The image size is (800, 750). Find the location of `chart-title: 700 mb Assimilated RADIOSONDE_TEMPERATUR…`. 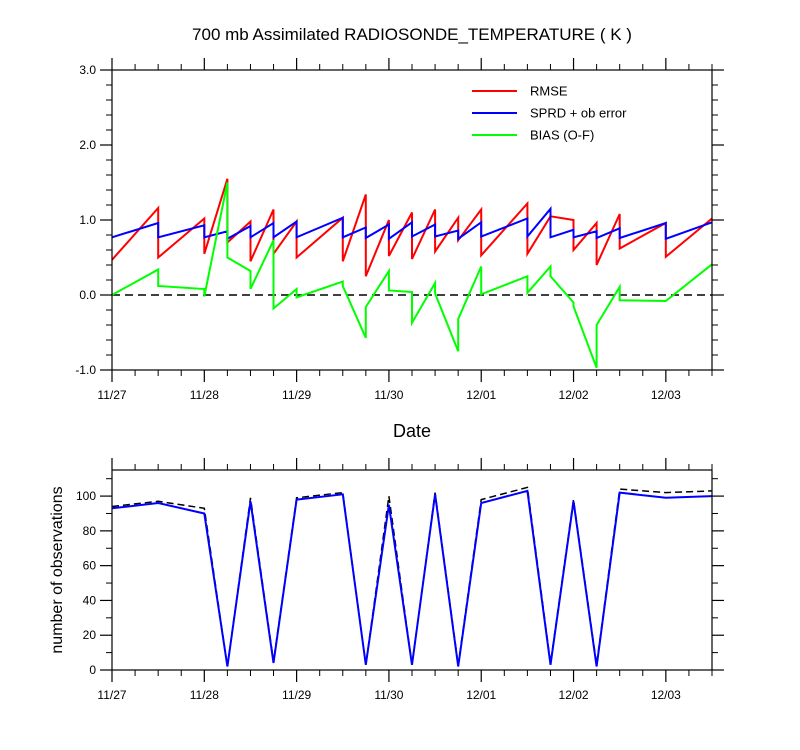

chart-title: 700 mb Assimilated RADIOSONDE_TEMPERATUR… is located at coordinates (412, 34).